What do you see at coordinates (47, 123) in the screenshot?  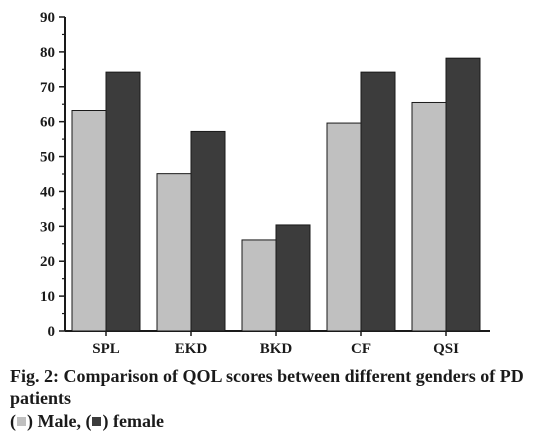 I see `y-tick-label: 60` at bounding box center [47, 123].